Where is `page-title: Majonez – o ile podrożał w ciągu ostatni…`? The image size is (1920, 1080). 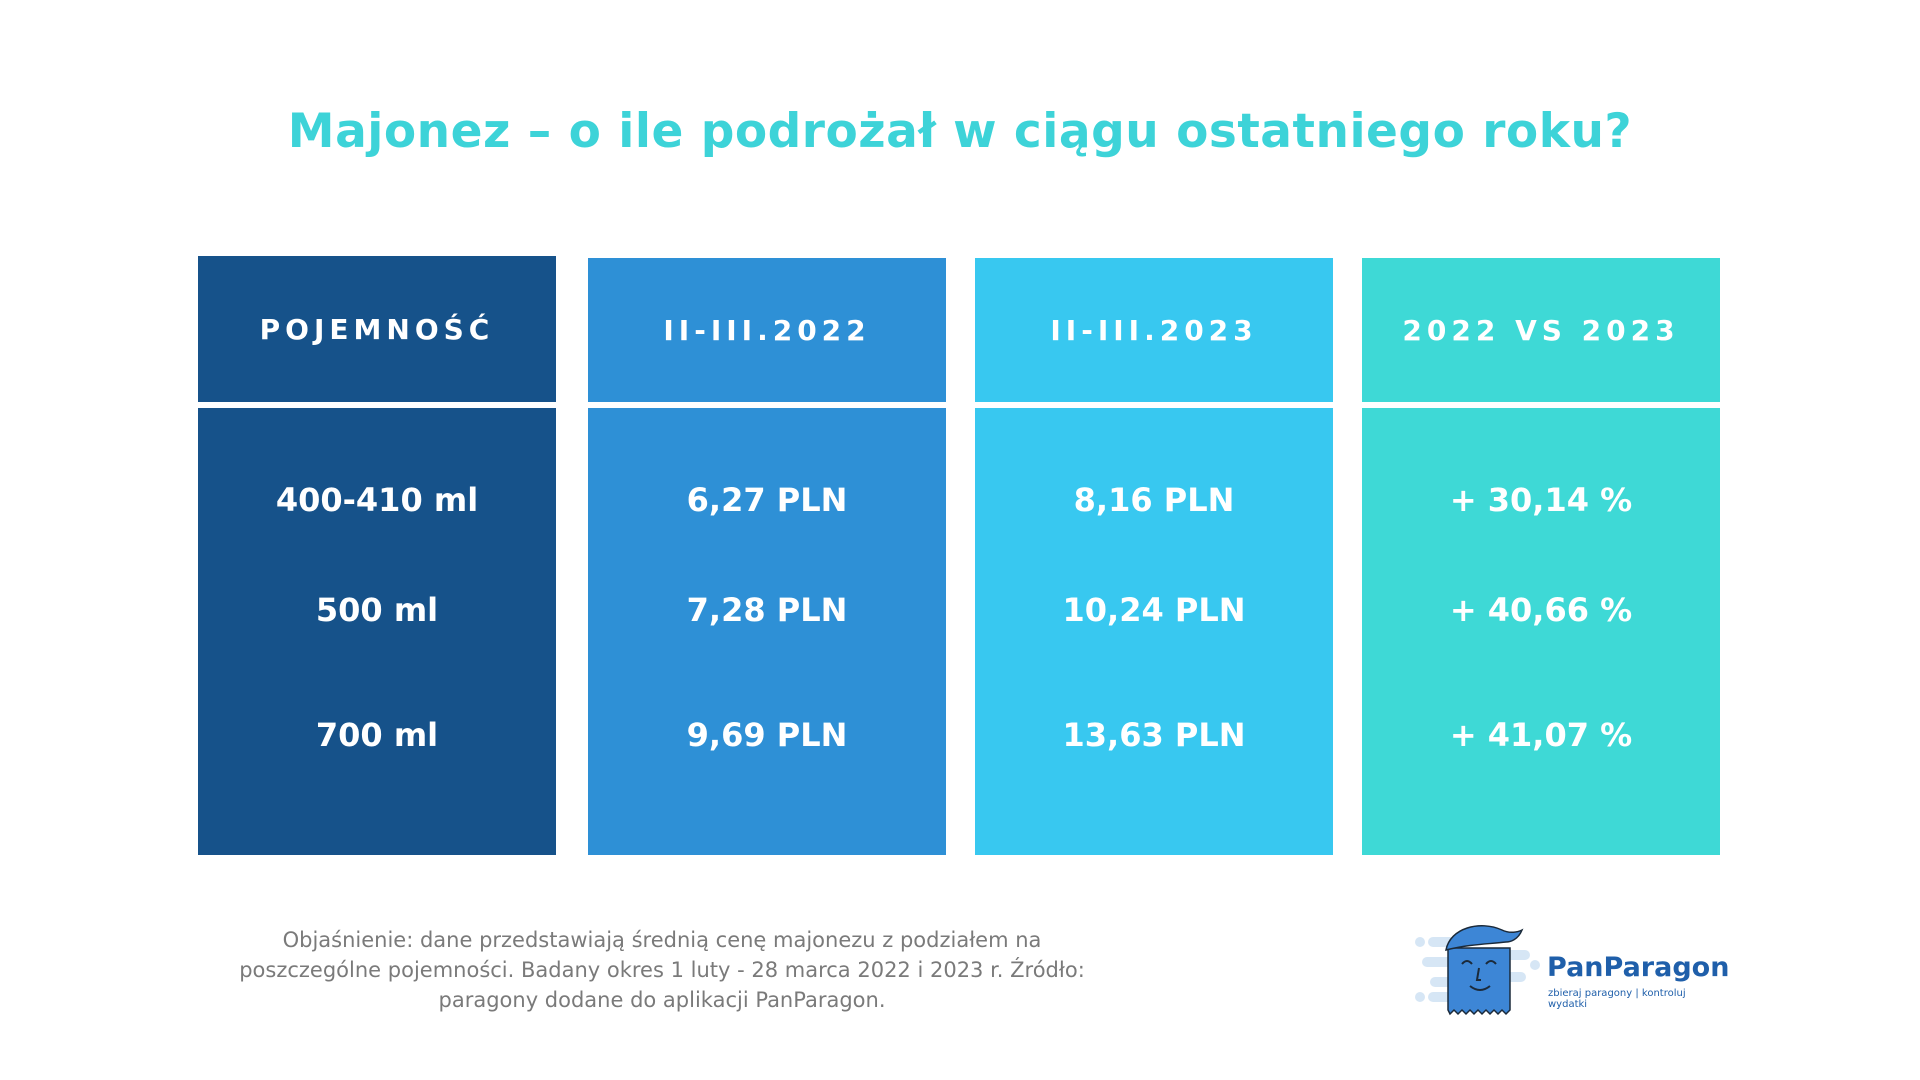 page-title: Majonez – o ile podrożał w ciągu ostatni… is located at coordinates (960, 131).